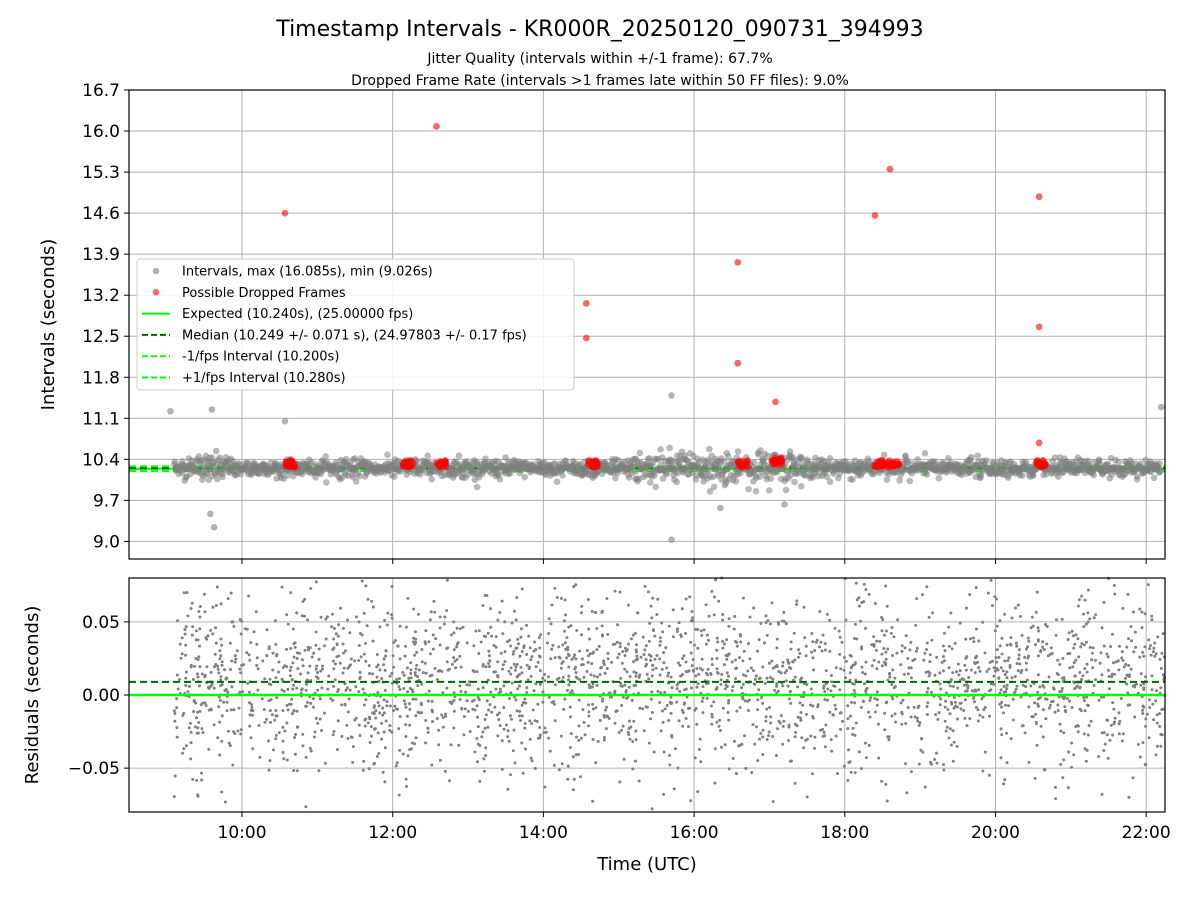 This screenshot has width=1200, height=900. What do you see at coordinates (101, 214) in the screenshot?
I see `intervals-y-tick-label: 14.6` at bounding box center [101, 214].